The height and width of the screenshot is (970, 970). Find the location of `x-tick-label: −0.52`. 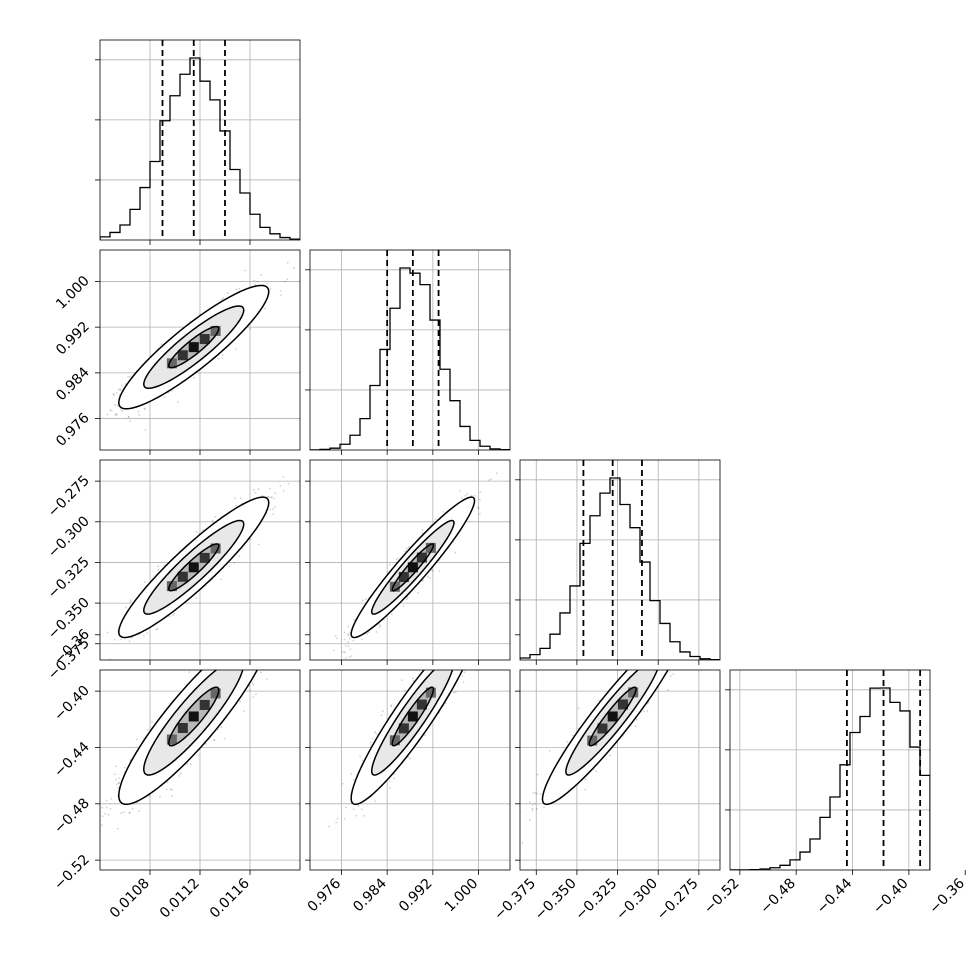

x-tick-label: −0.52 is located at coordinates (722, 897).